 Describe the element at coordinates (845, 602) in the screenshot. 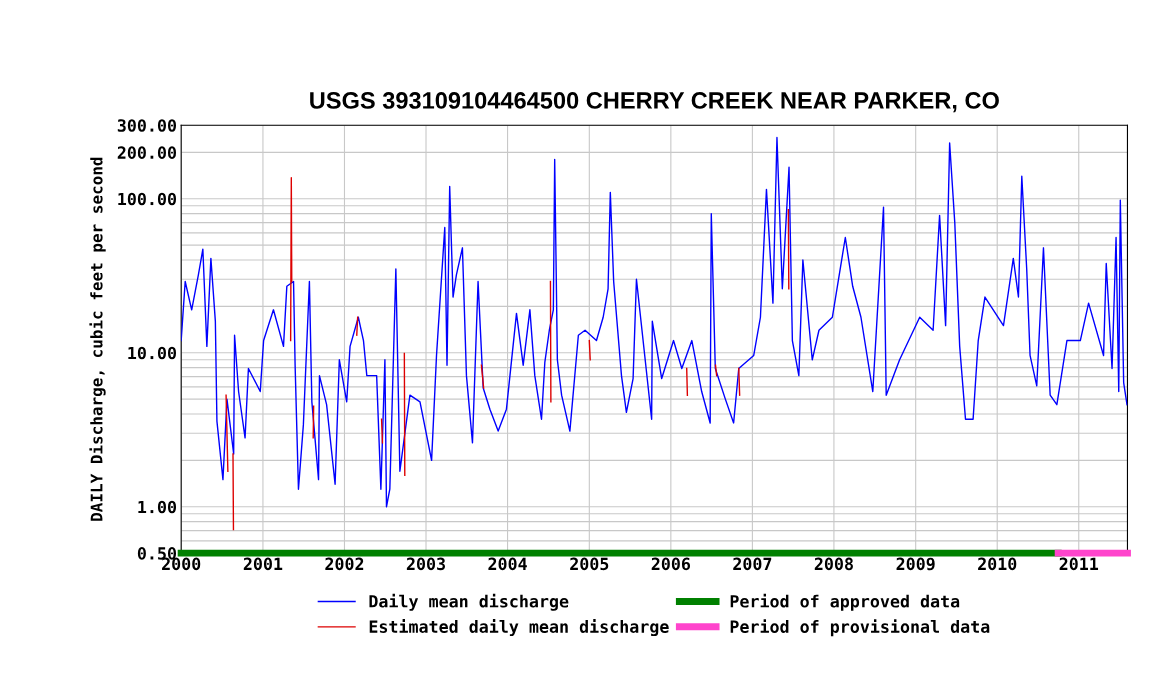

I see `legend-label: Period of approved data` at that location.